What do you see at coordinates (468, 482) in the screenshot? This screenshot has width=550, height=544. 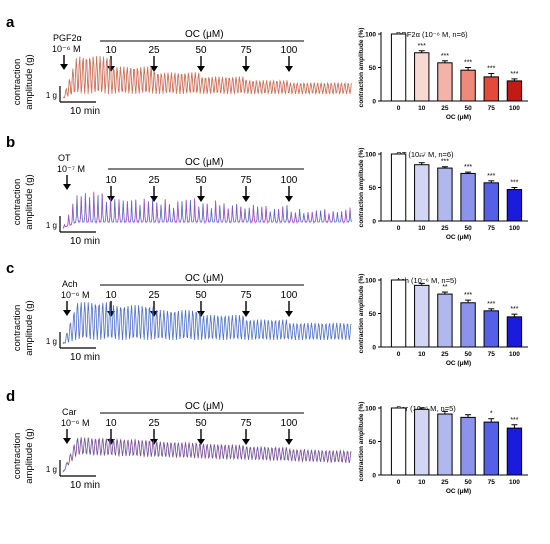 I see `x-tick-label: 50` at bounding box center [468, 482].